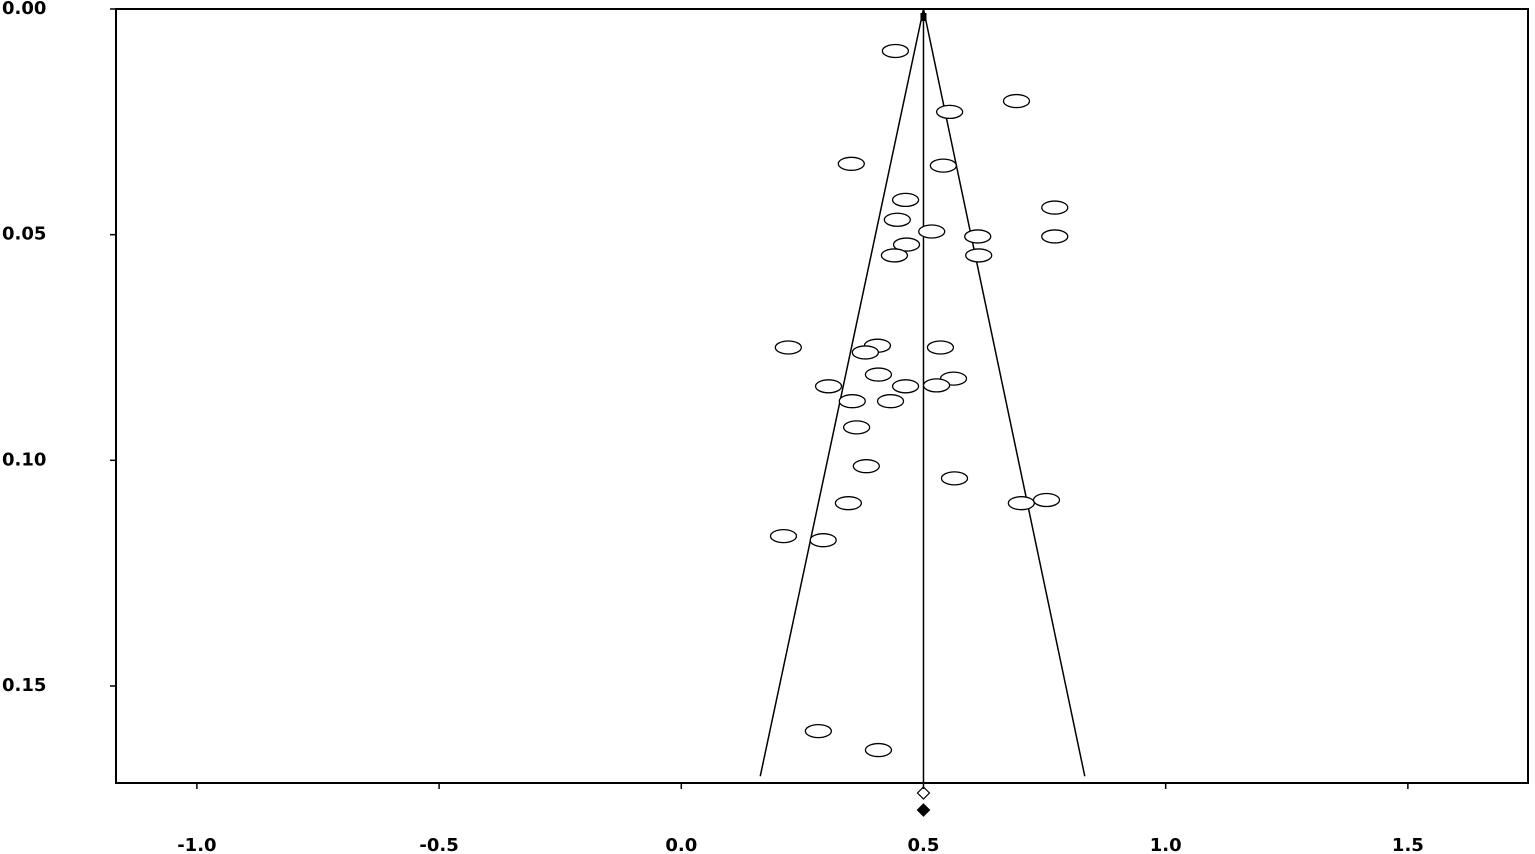 Image resolution: width=1535 pixels, height=854 pixels. Describe the element at coordinates (24, 234) in the screenshot. I see `y-tick-label: 0.05` at that location.